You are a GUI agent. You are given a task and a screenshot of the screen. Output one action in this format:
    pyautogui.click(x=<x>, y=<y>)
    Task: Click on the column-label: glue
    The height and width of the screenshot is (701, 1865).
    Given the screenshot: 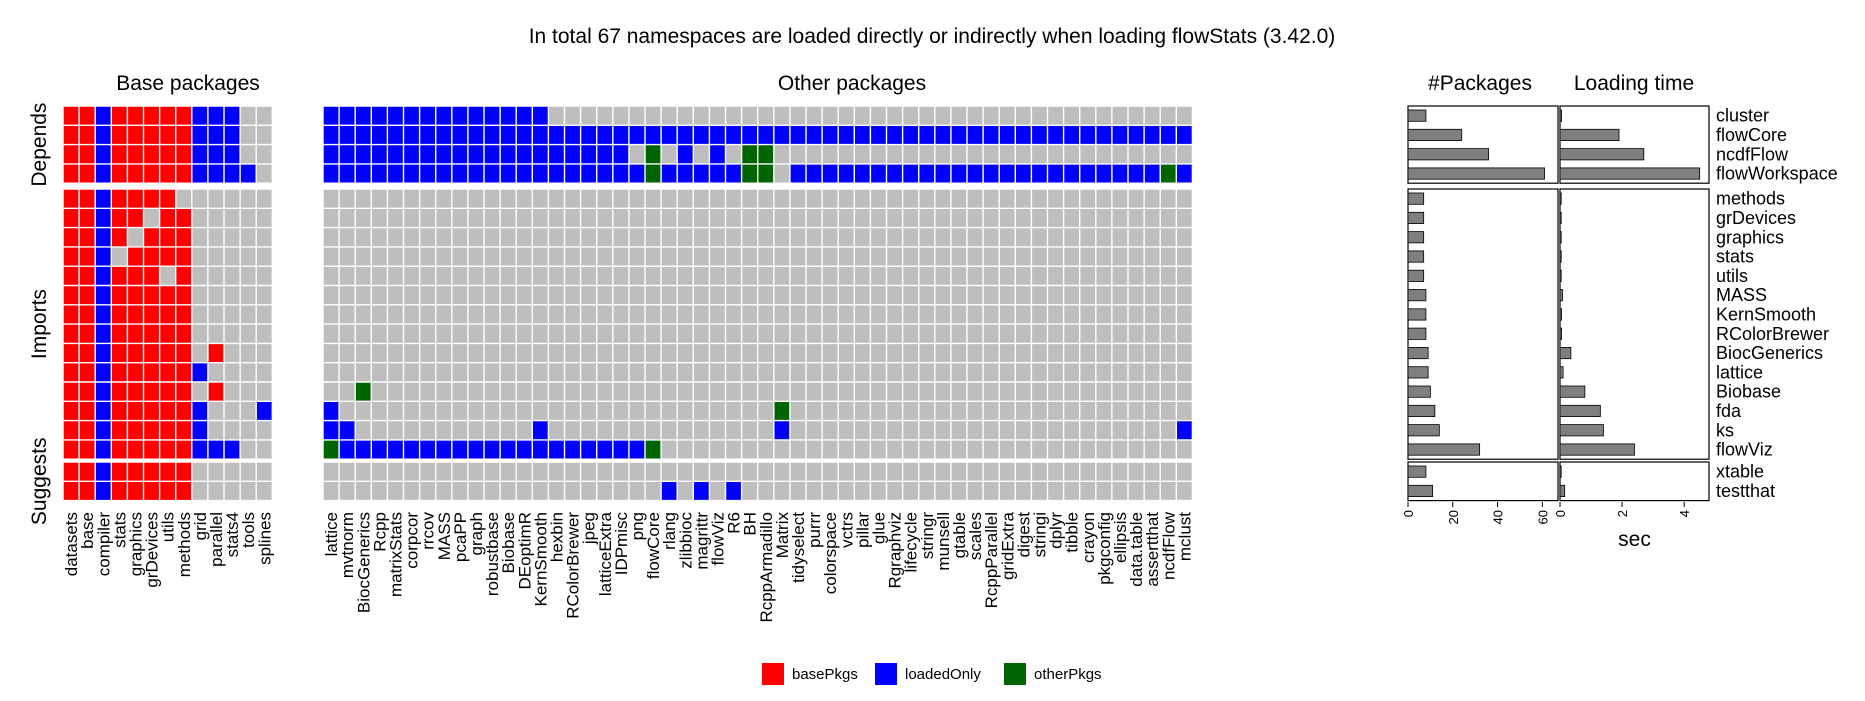 What is the action you would take?
    pyautogui.click(x=878, y=528)
    